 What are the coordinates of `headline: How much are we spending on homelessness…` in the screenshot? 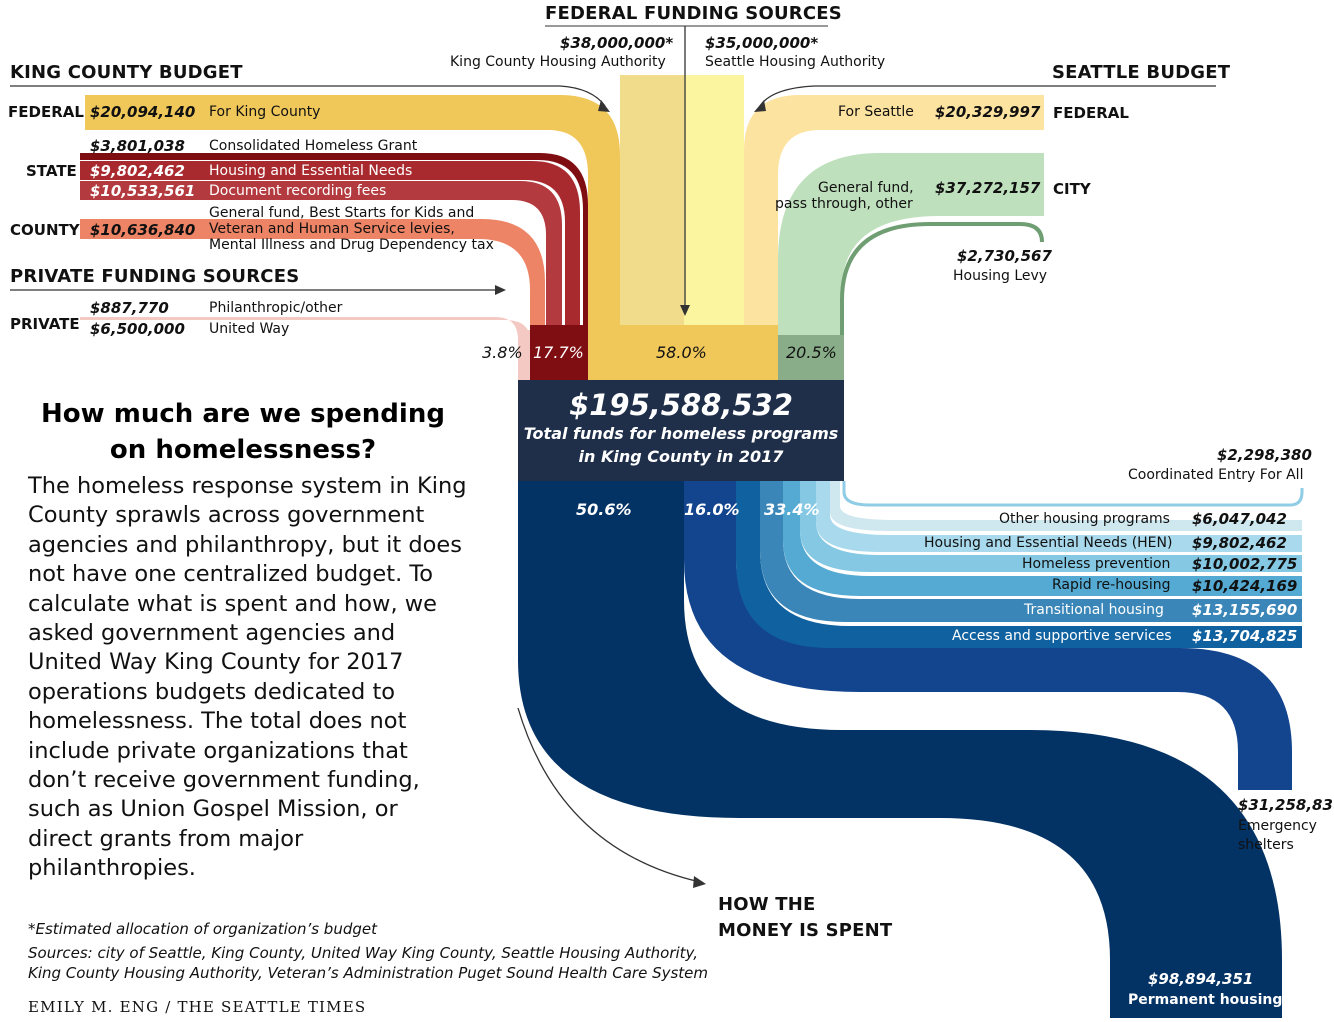 It's located at (243, 432).